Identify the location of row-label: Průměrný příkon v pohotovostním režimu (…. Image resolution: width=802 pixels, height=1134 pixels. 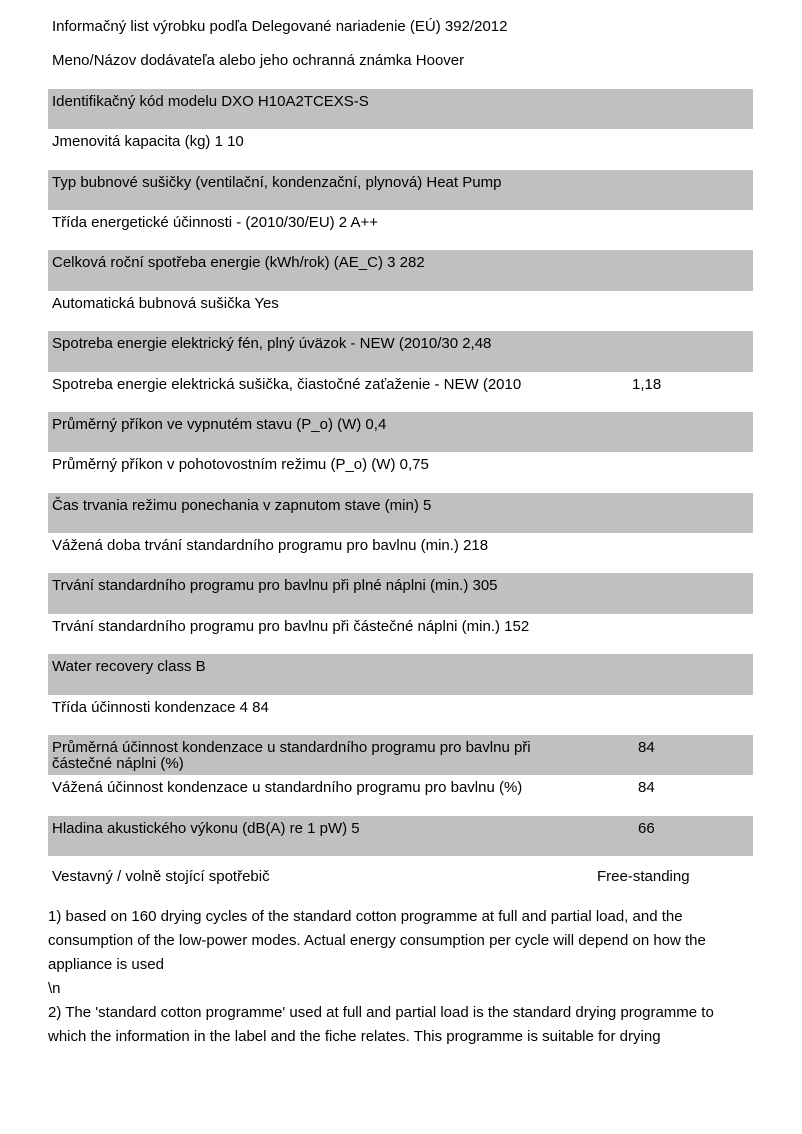
(240, 465).